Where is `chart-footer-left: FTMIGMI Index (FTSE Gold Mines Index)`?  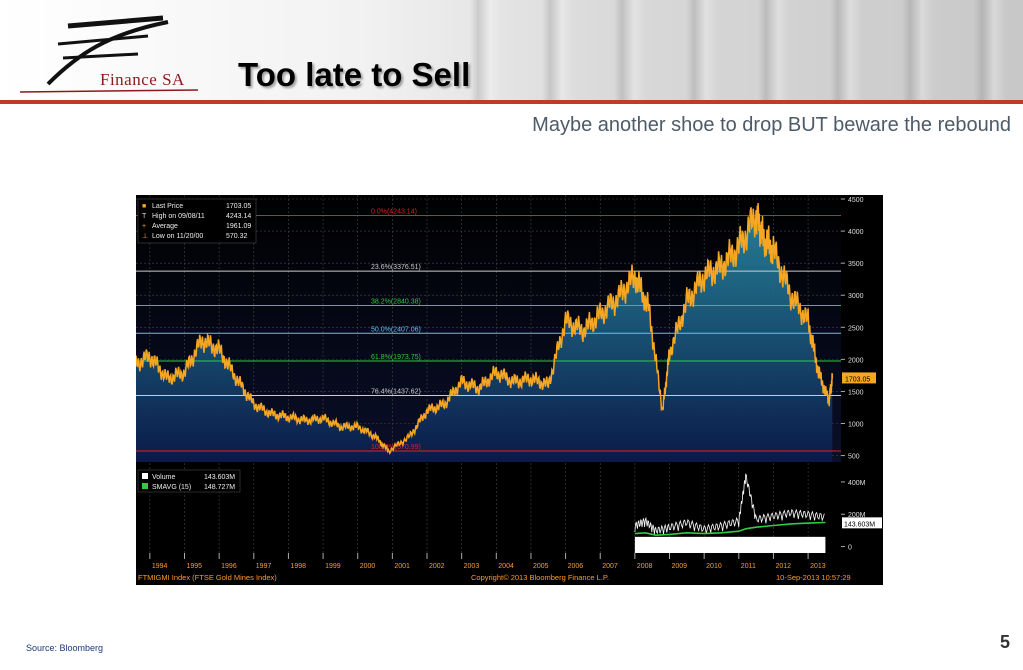 chart-footer-left: FTMIGMI Index (FTSE Gold Mines Index) is located at coordinates (207, 577).